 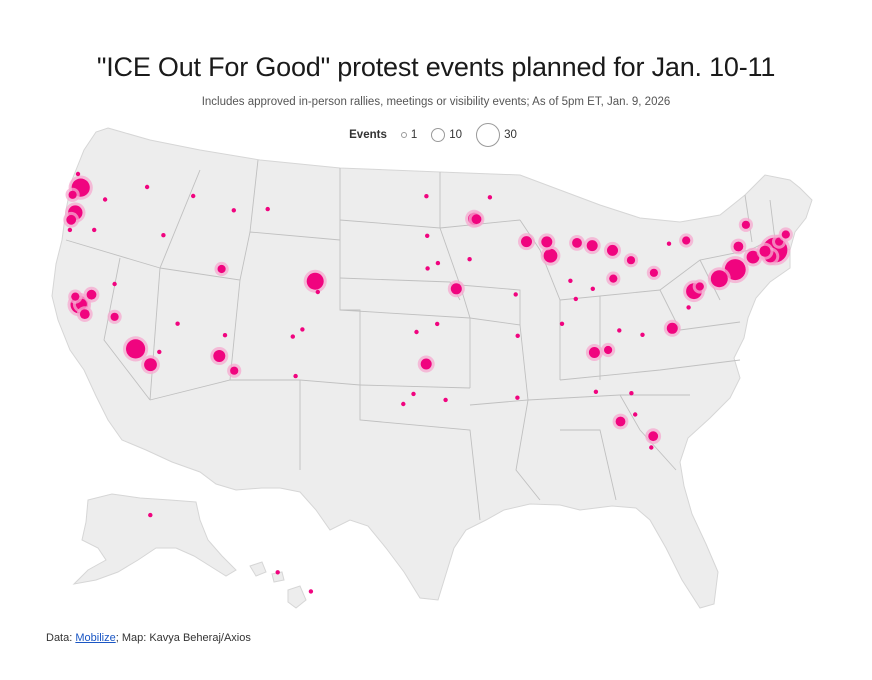 I want to click on event-marker-philadelphia-pa: Philadelphia, PA: 12, so click(x=719, y=279).